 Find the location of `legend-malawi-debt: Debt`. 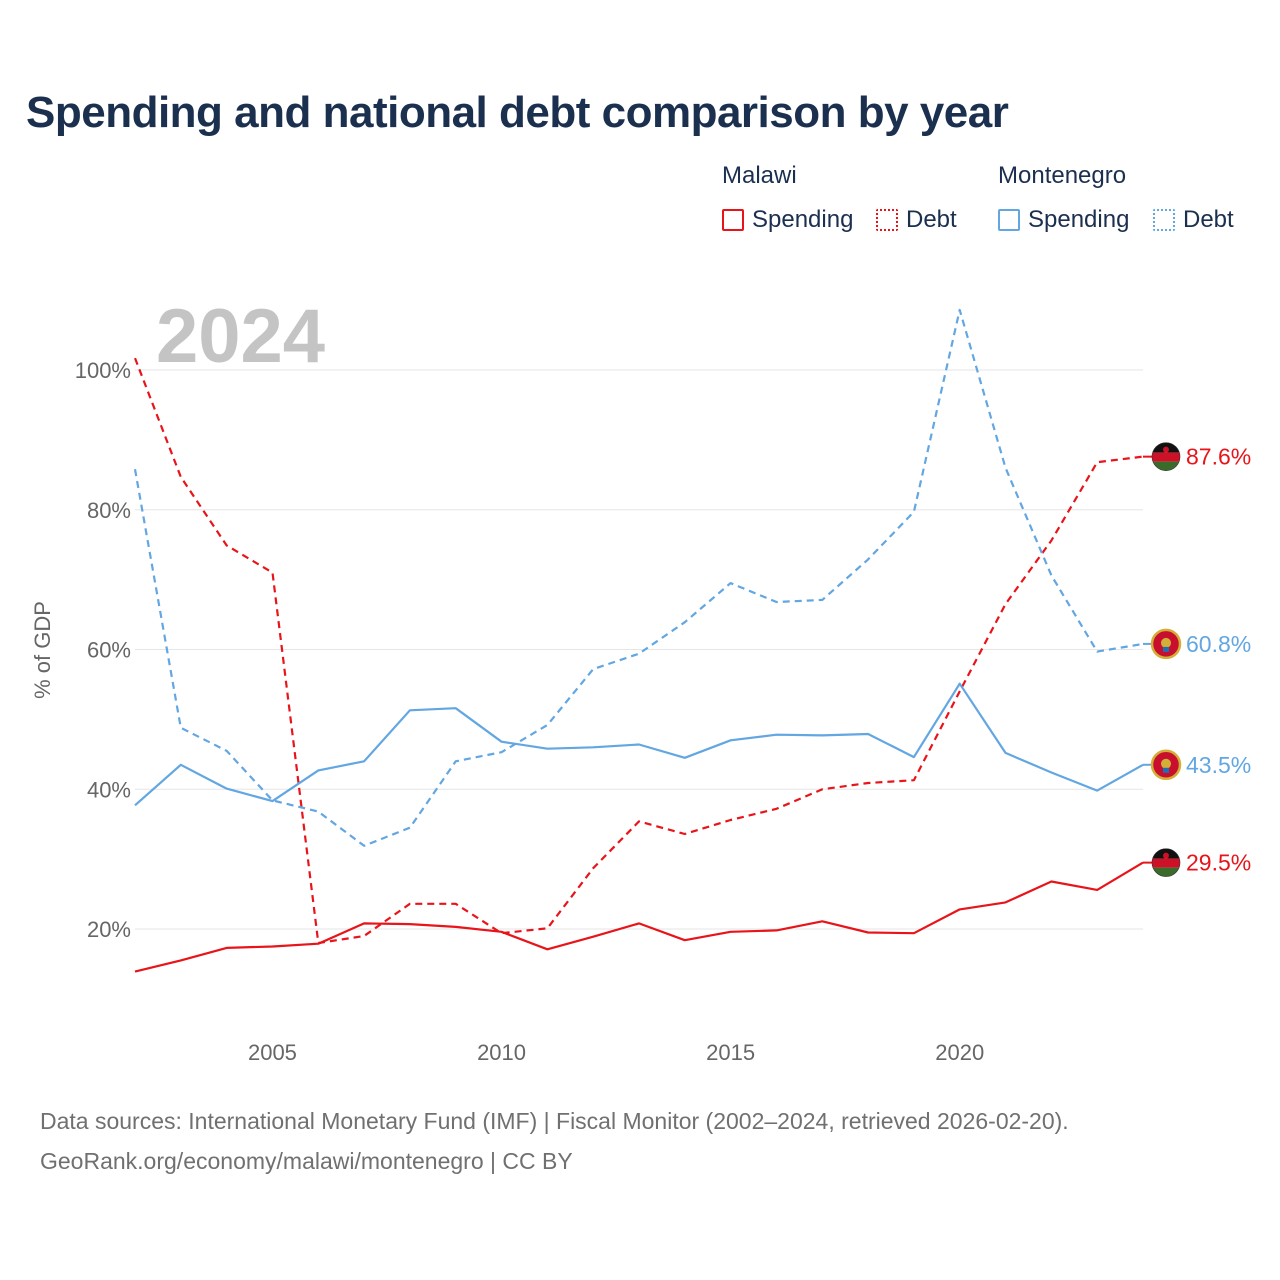

legend-malawi-debt: Debt is located at coordinates (916, 220).